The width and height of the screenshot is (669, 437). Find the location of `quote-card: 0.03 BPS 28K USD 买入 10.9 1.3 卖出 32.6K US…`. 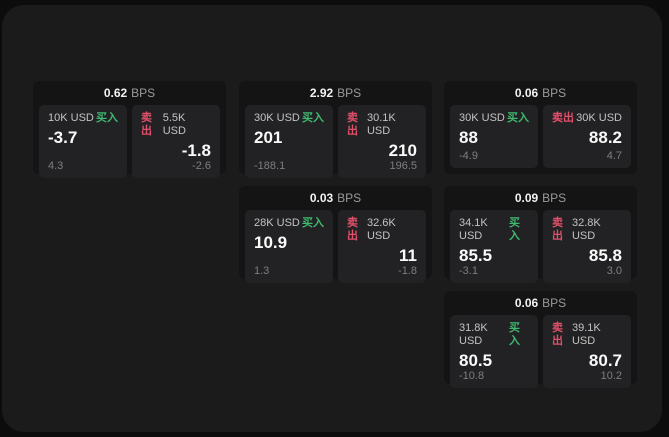

quote-card: 0.03 BPS 28K USD 买入 10.9 1.3 卖出 32.6K US… is located at coordinates (335, 234).